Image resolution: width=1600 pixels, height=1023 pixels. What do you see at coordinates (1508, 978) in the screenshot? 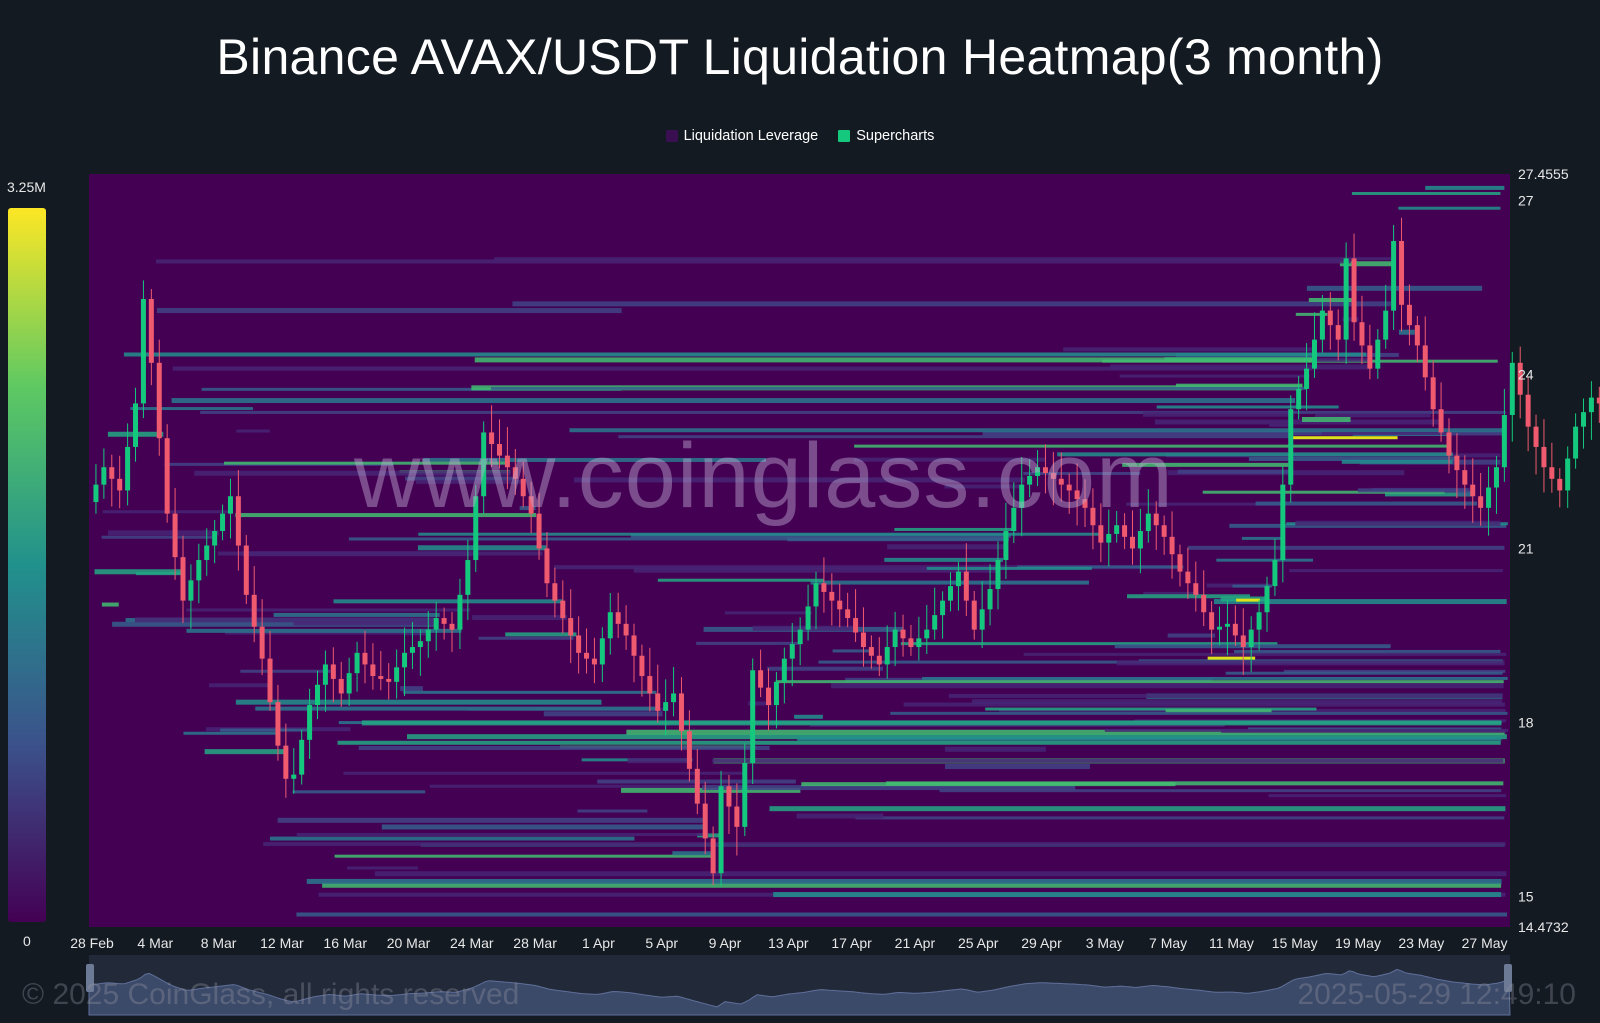
I see `navigator-right-handle` at bounding box center [1508, 978].